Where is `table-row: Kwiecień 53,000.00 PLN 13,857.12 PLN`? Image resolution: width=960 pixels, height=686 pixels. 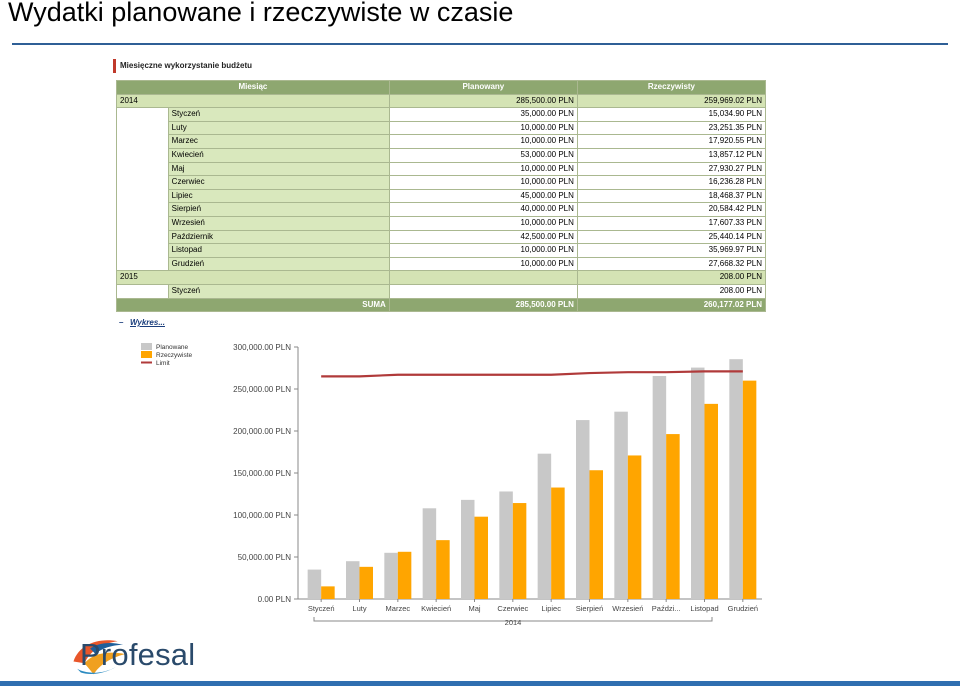 table-row: Kwiecień 53,000.00 PLN 13,857.12 PLN is located at coordinates (442, 155).